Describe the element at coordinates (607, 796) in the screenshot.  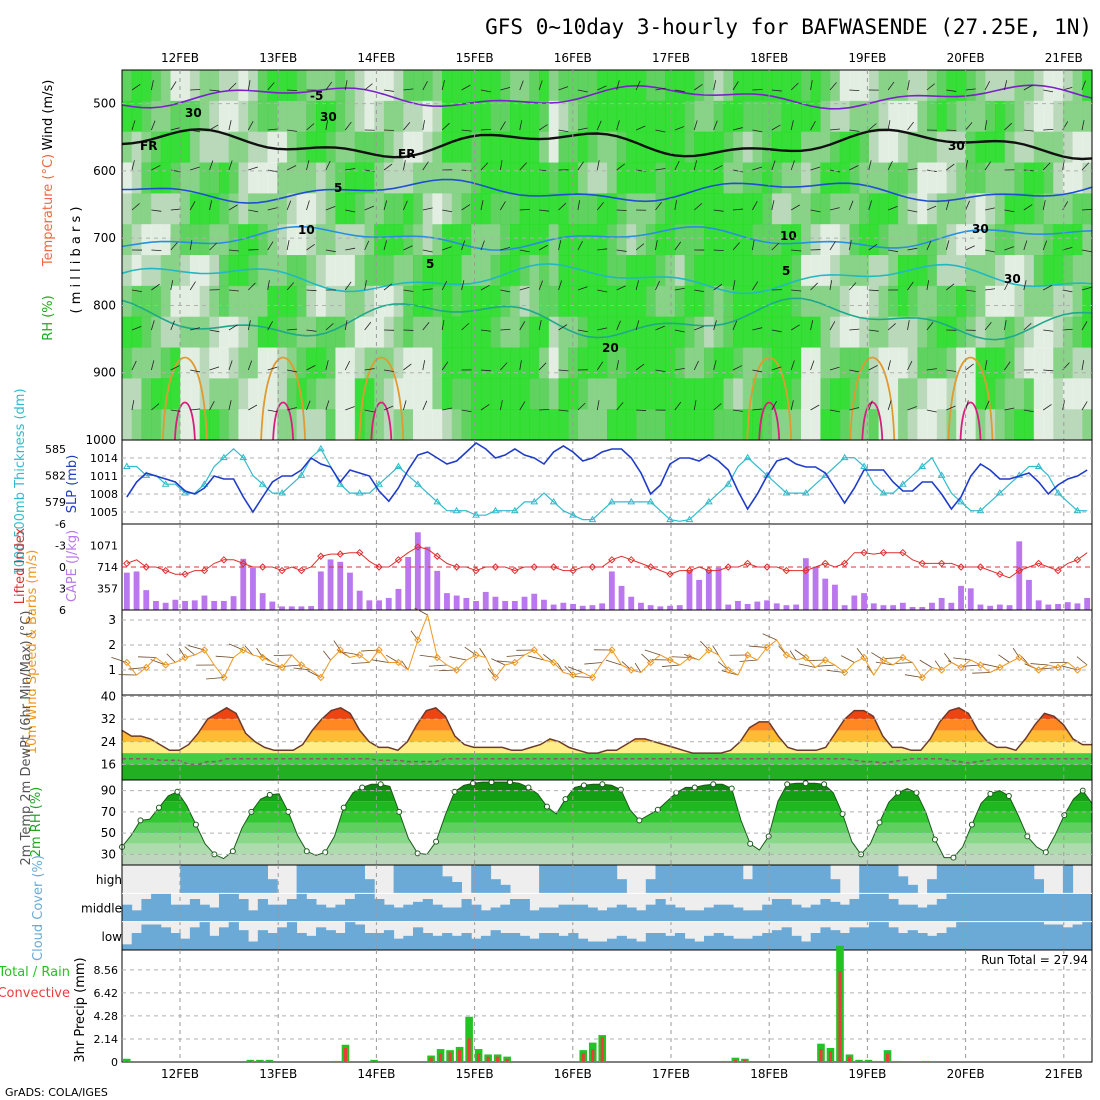
I see `rh-band` at that location.